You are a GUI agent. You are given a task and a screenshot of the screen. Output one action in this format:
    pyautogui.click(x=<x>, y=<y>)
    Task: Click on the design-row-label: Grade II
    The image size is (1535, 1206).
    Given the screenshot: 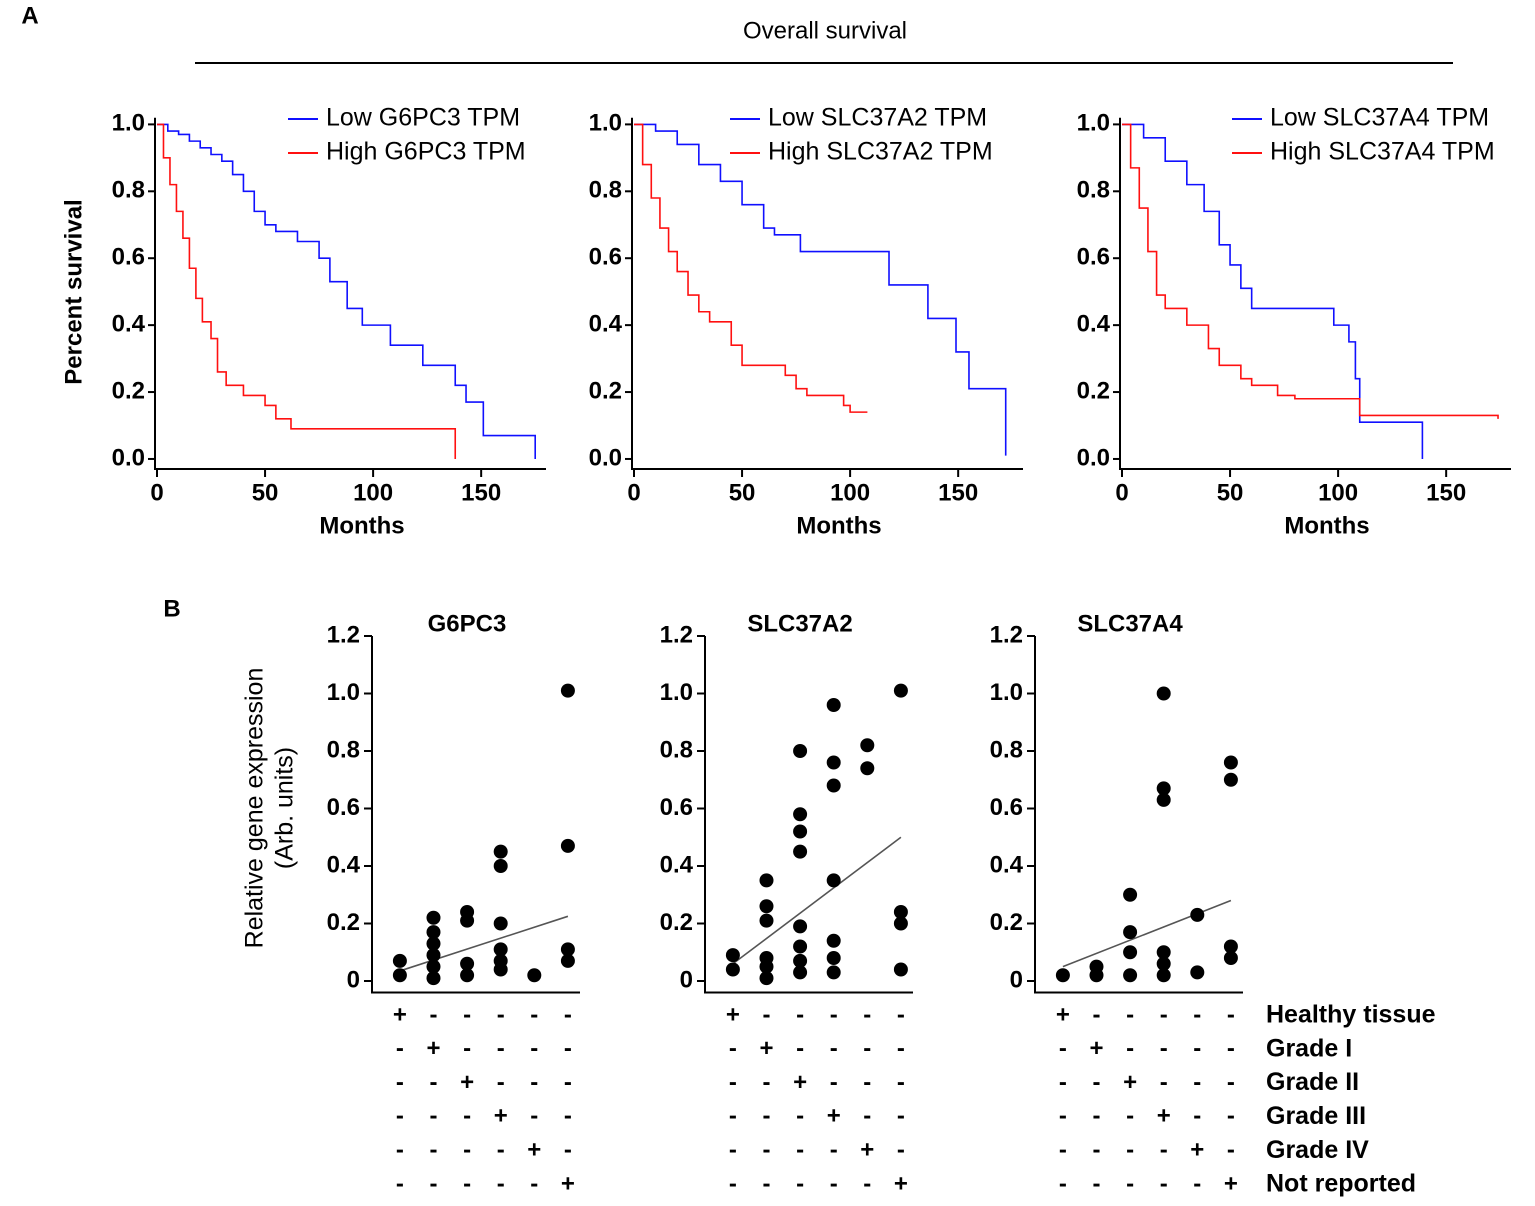 What is the action you would take?
    pyautogui.click(x=1312, y=1082)
    